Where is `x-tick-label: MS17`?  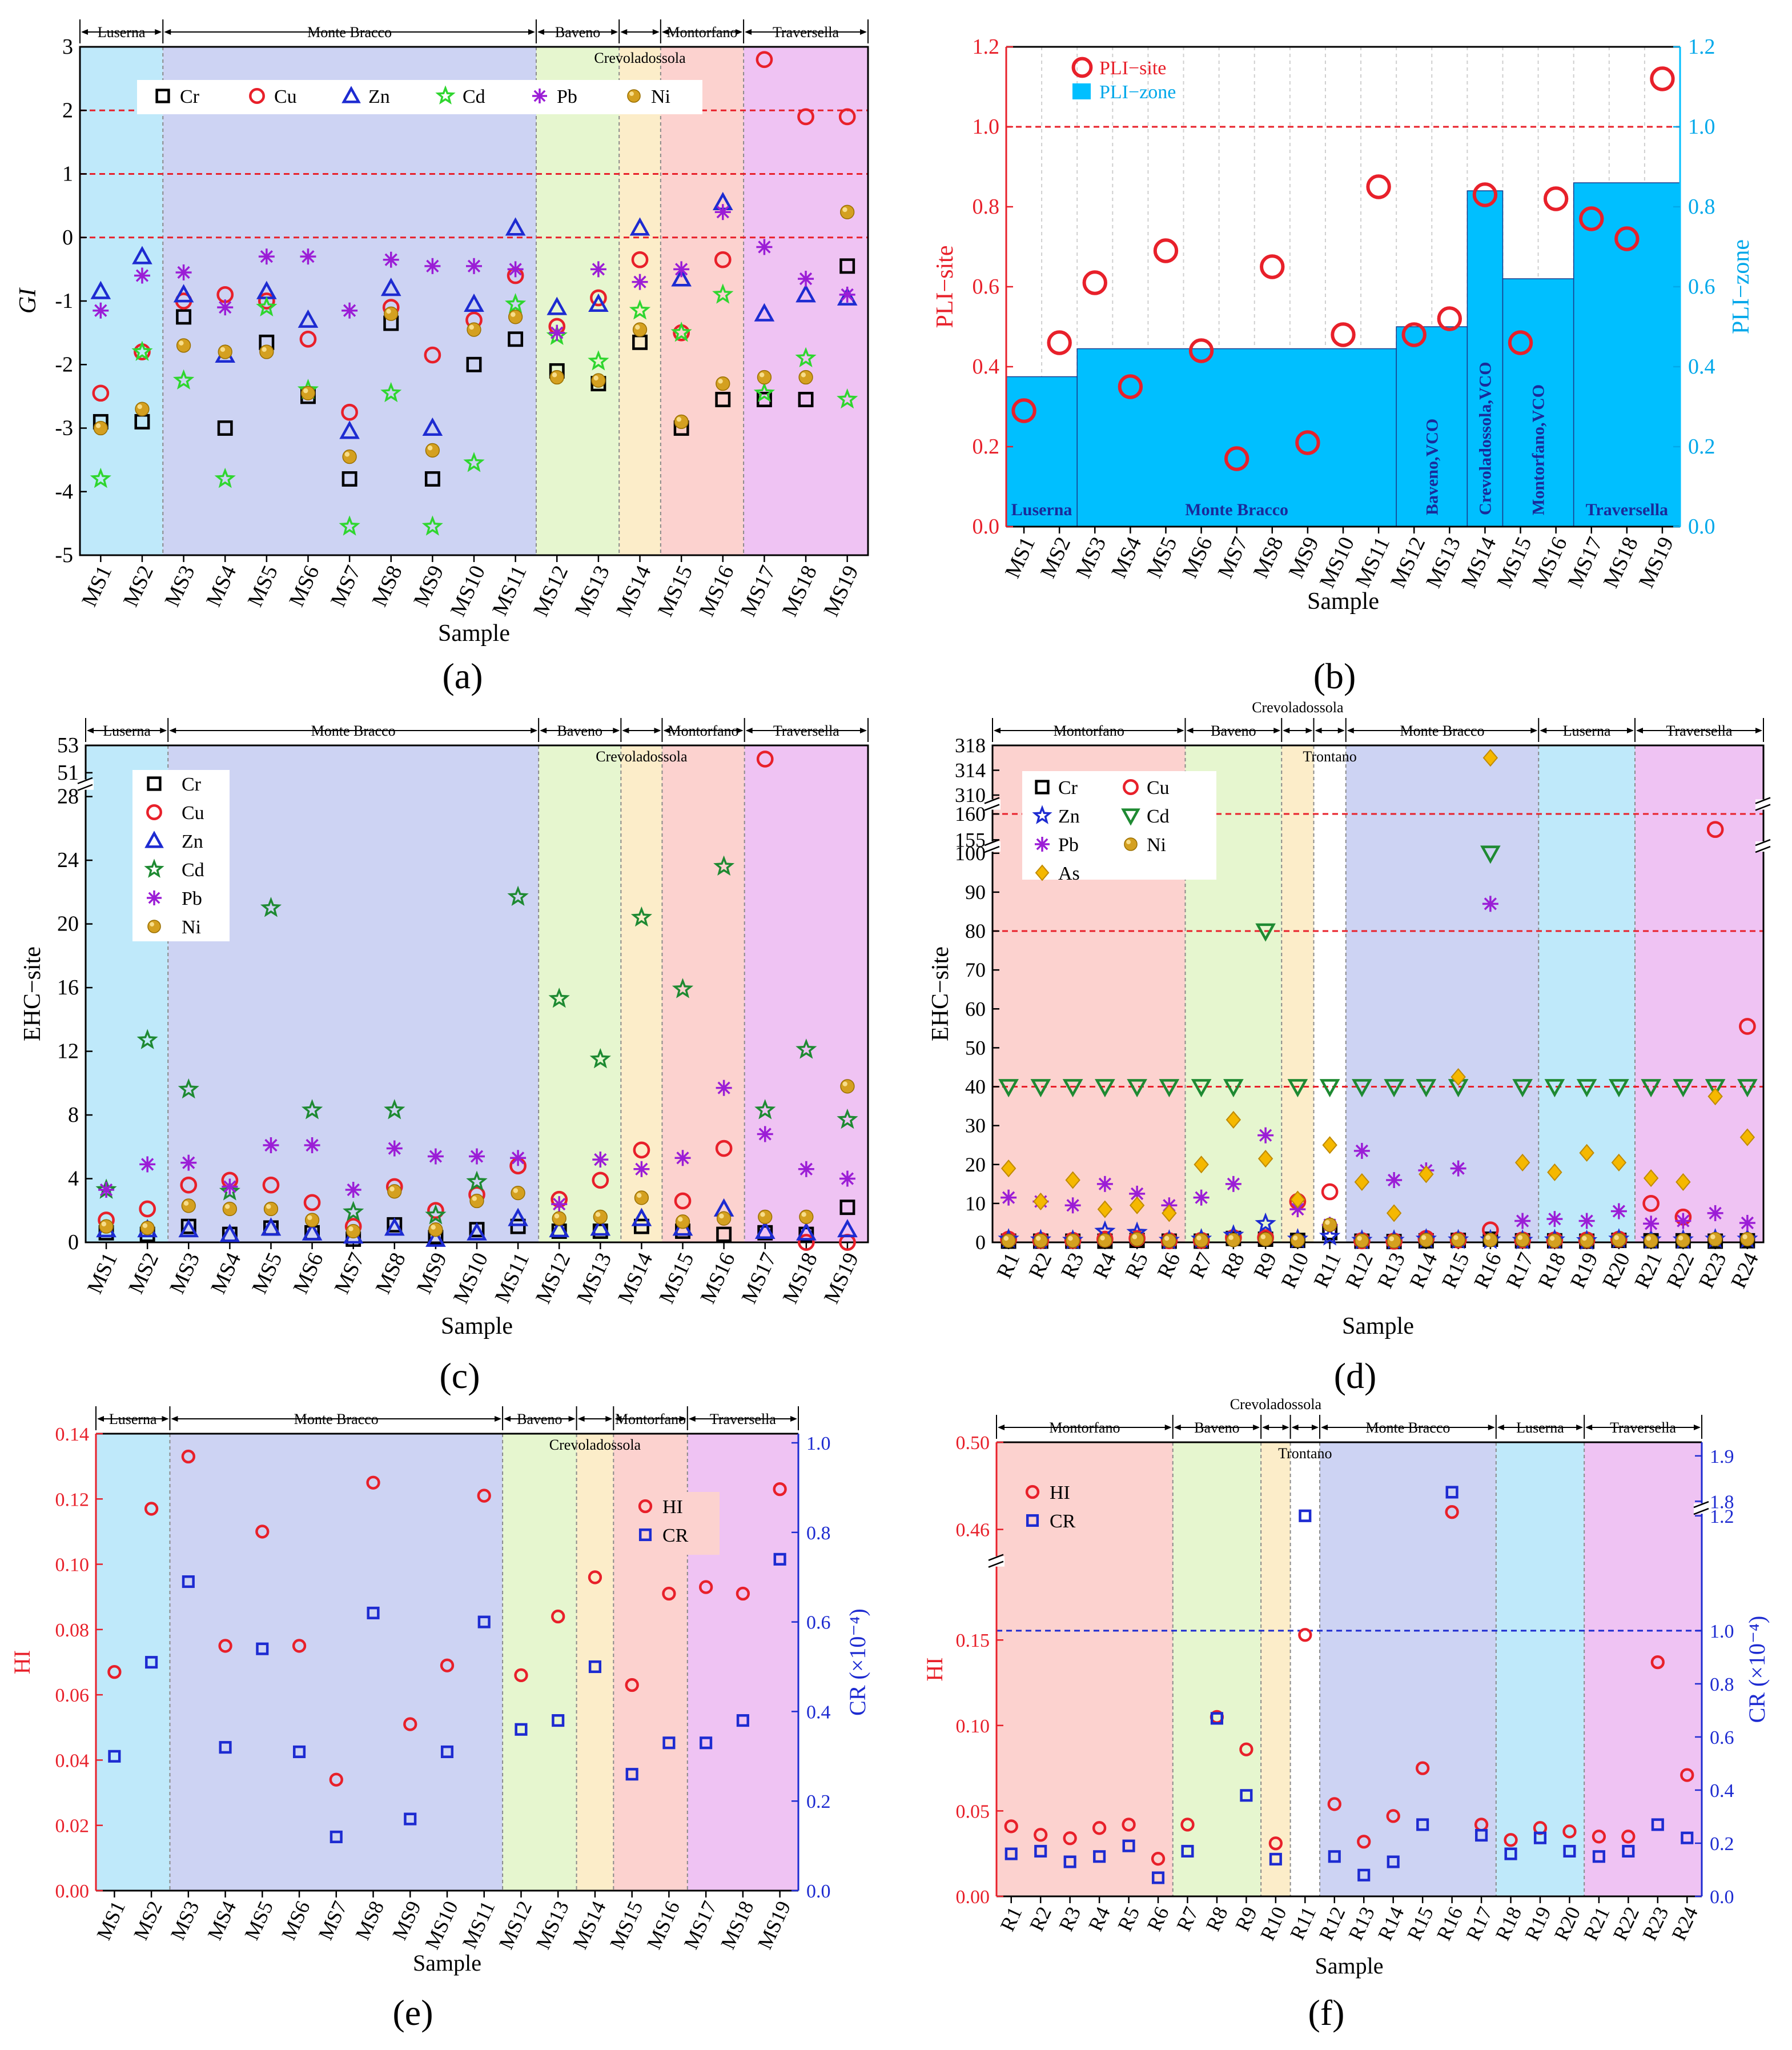
x-tick-label: MS17 is located at coordinates (758, 591).